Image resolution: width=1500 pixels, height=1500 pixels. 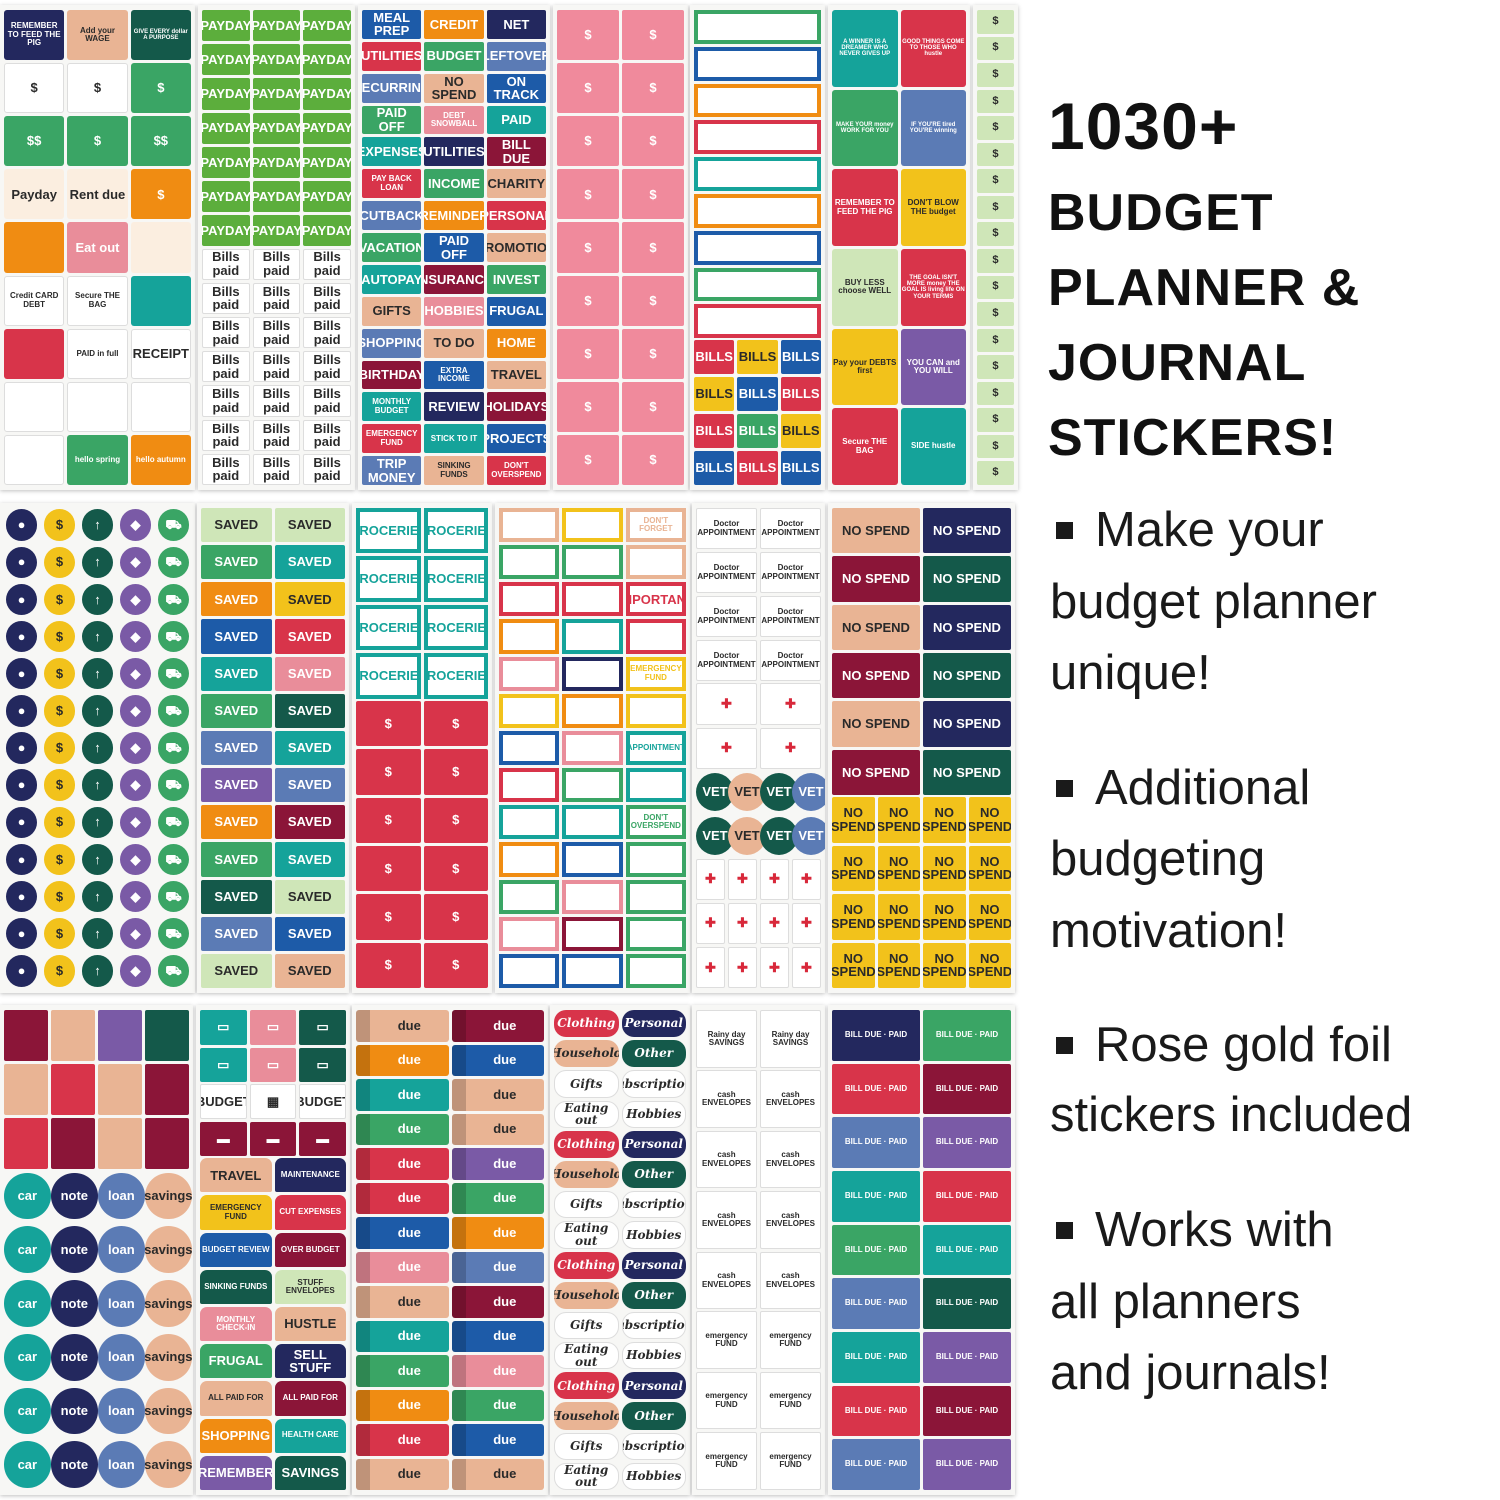 What do you see at coordinates (516, 247) in the screenshot?
I see `sticker: PROMOTION` at bounding box center [516, 247].